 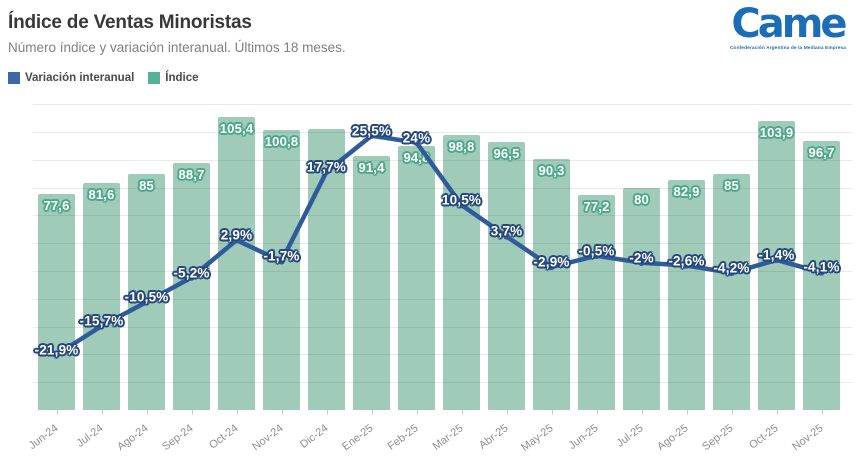 I want to click on came-logo-text: Came, so click(x=789, y=24).